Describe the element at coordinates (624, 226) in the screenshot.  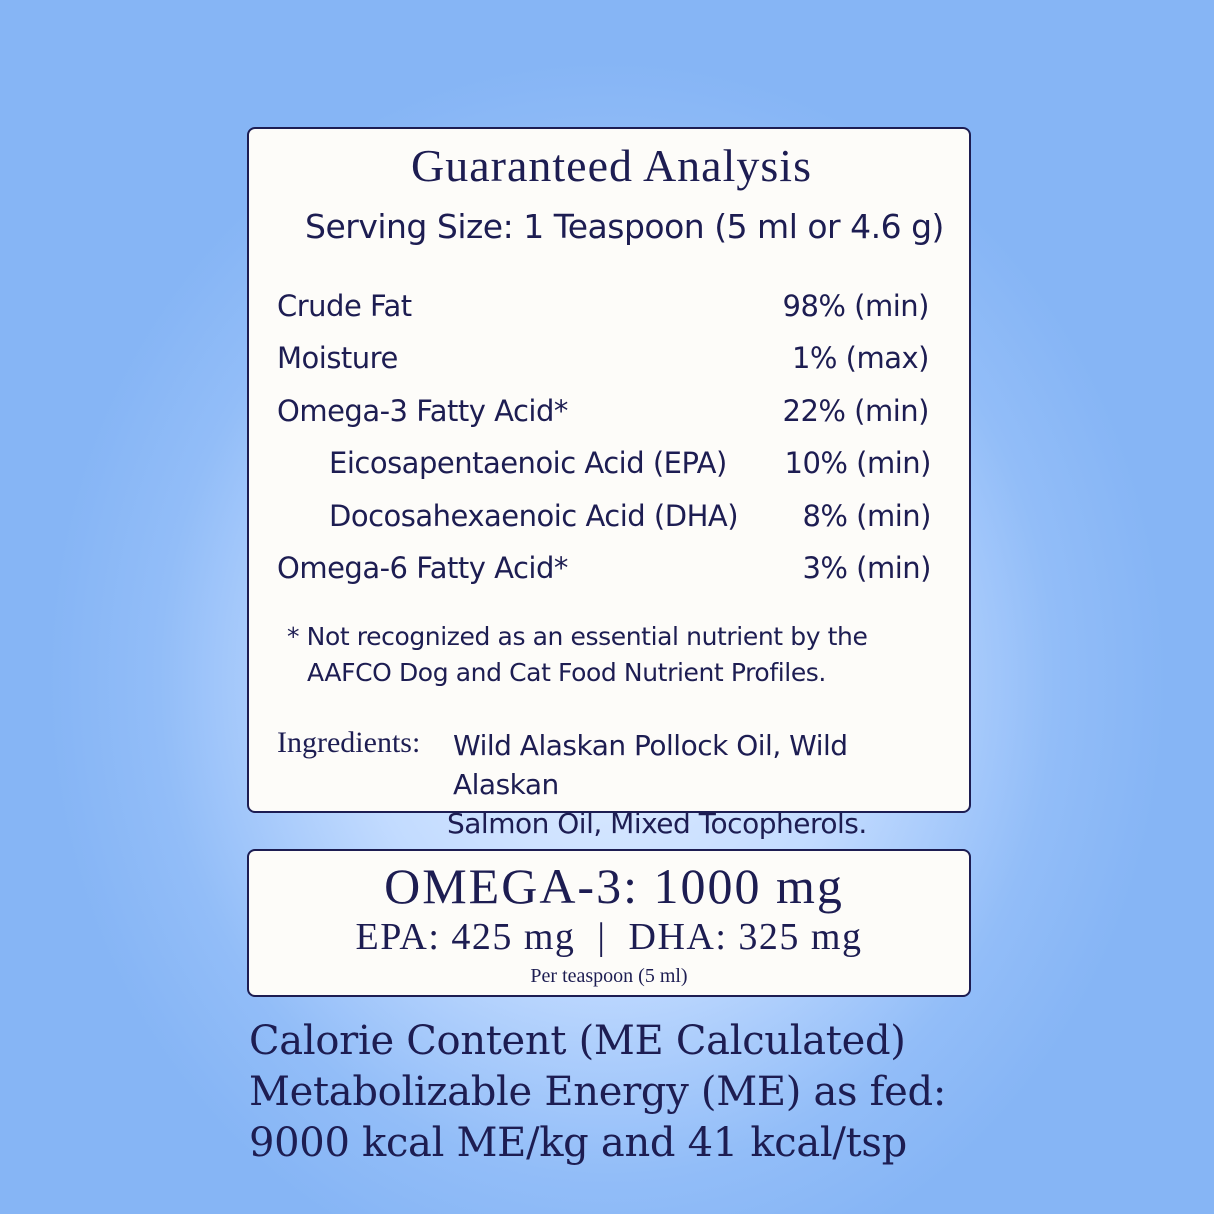
I see `serving-size: Serving Size: 1 Teaspoon (5 ml or 4.6 g)` at that location.